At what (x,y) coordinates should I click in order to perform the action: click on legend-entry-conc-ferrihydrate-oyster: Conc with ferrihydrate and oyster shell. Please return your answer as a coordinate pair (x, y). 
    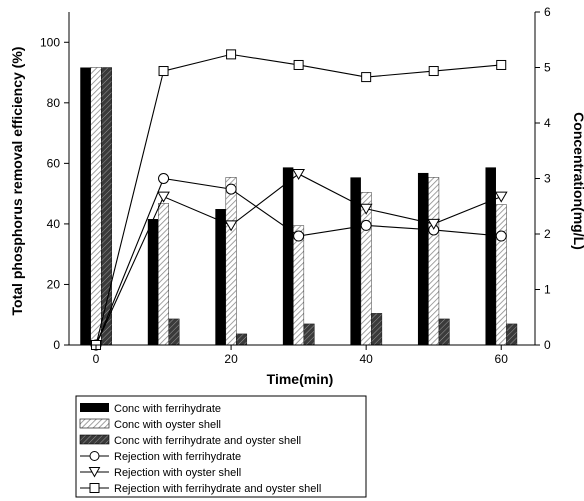
    Looking at the image, I should click on (190, 440).